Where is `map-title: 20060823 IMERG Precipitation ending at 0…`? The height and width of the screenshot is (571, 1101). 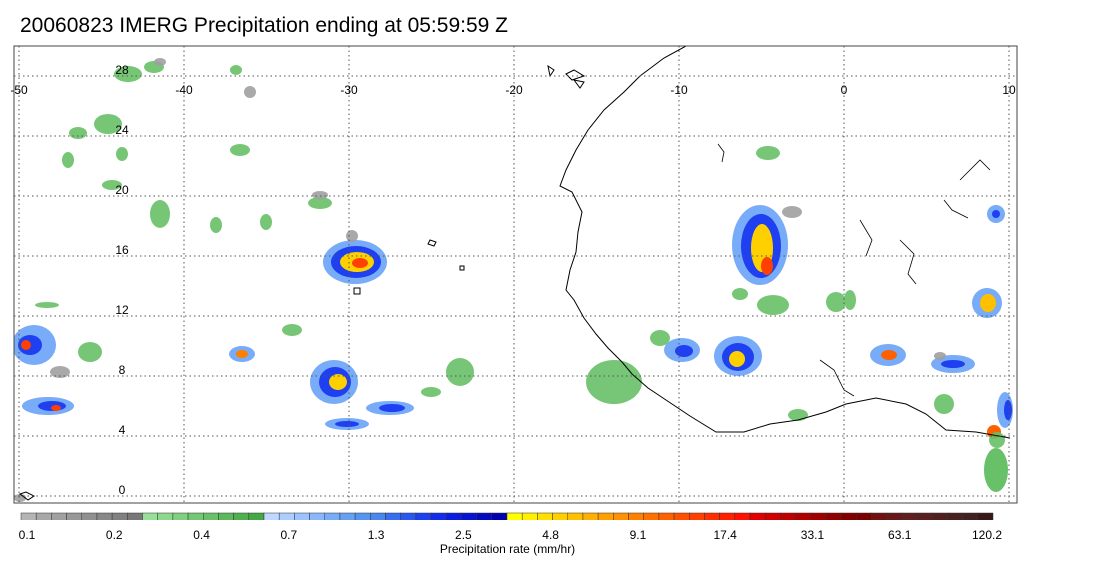
map-title: 20060823 IMERG Precipitation ending at 0… is located at coordinates (264, 25).